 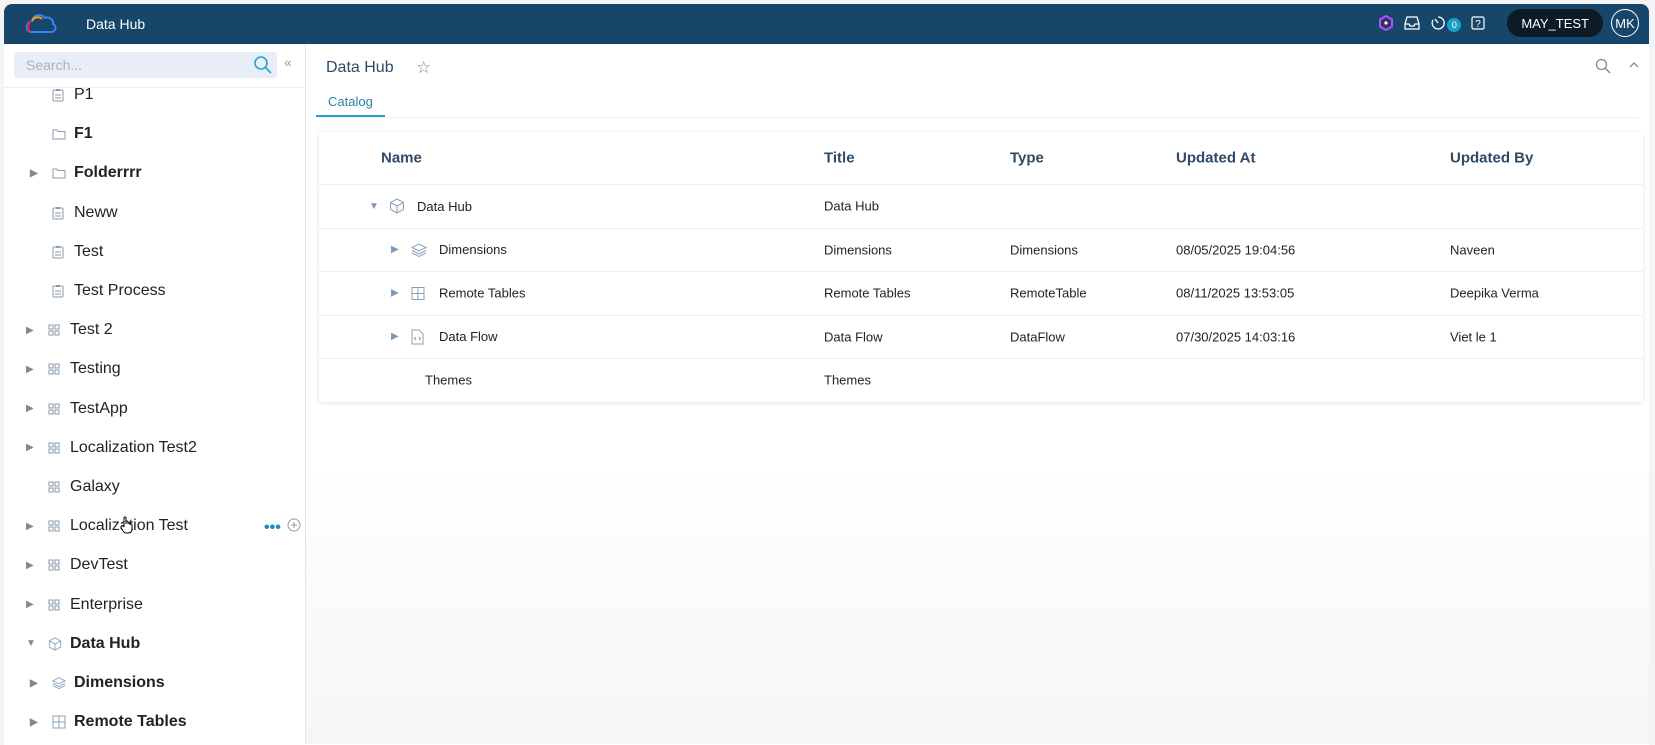 I want to click on add-circle-icon, so click(x=294, y=527).